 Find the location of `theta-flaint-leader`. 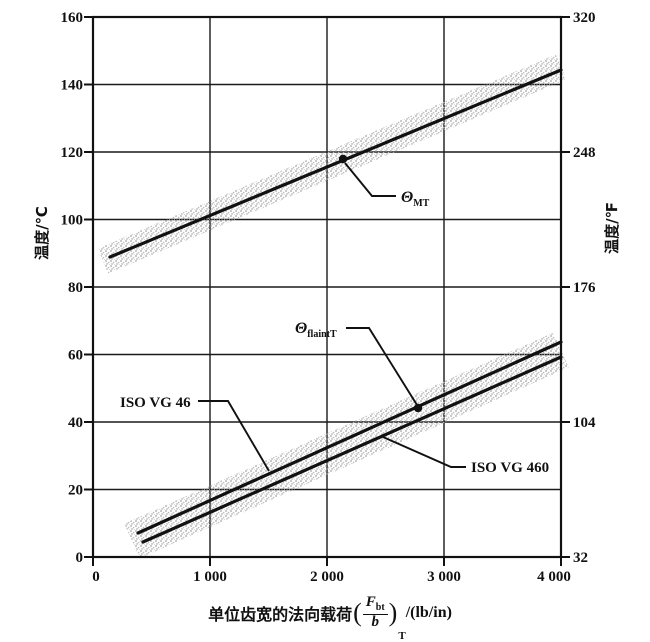

theta-flaint-leader is located at coordinates (382, 366).